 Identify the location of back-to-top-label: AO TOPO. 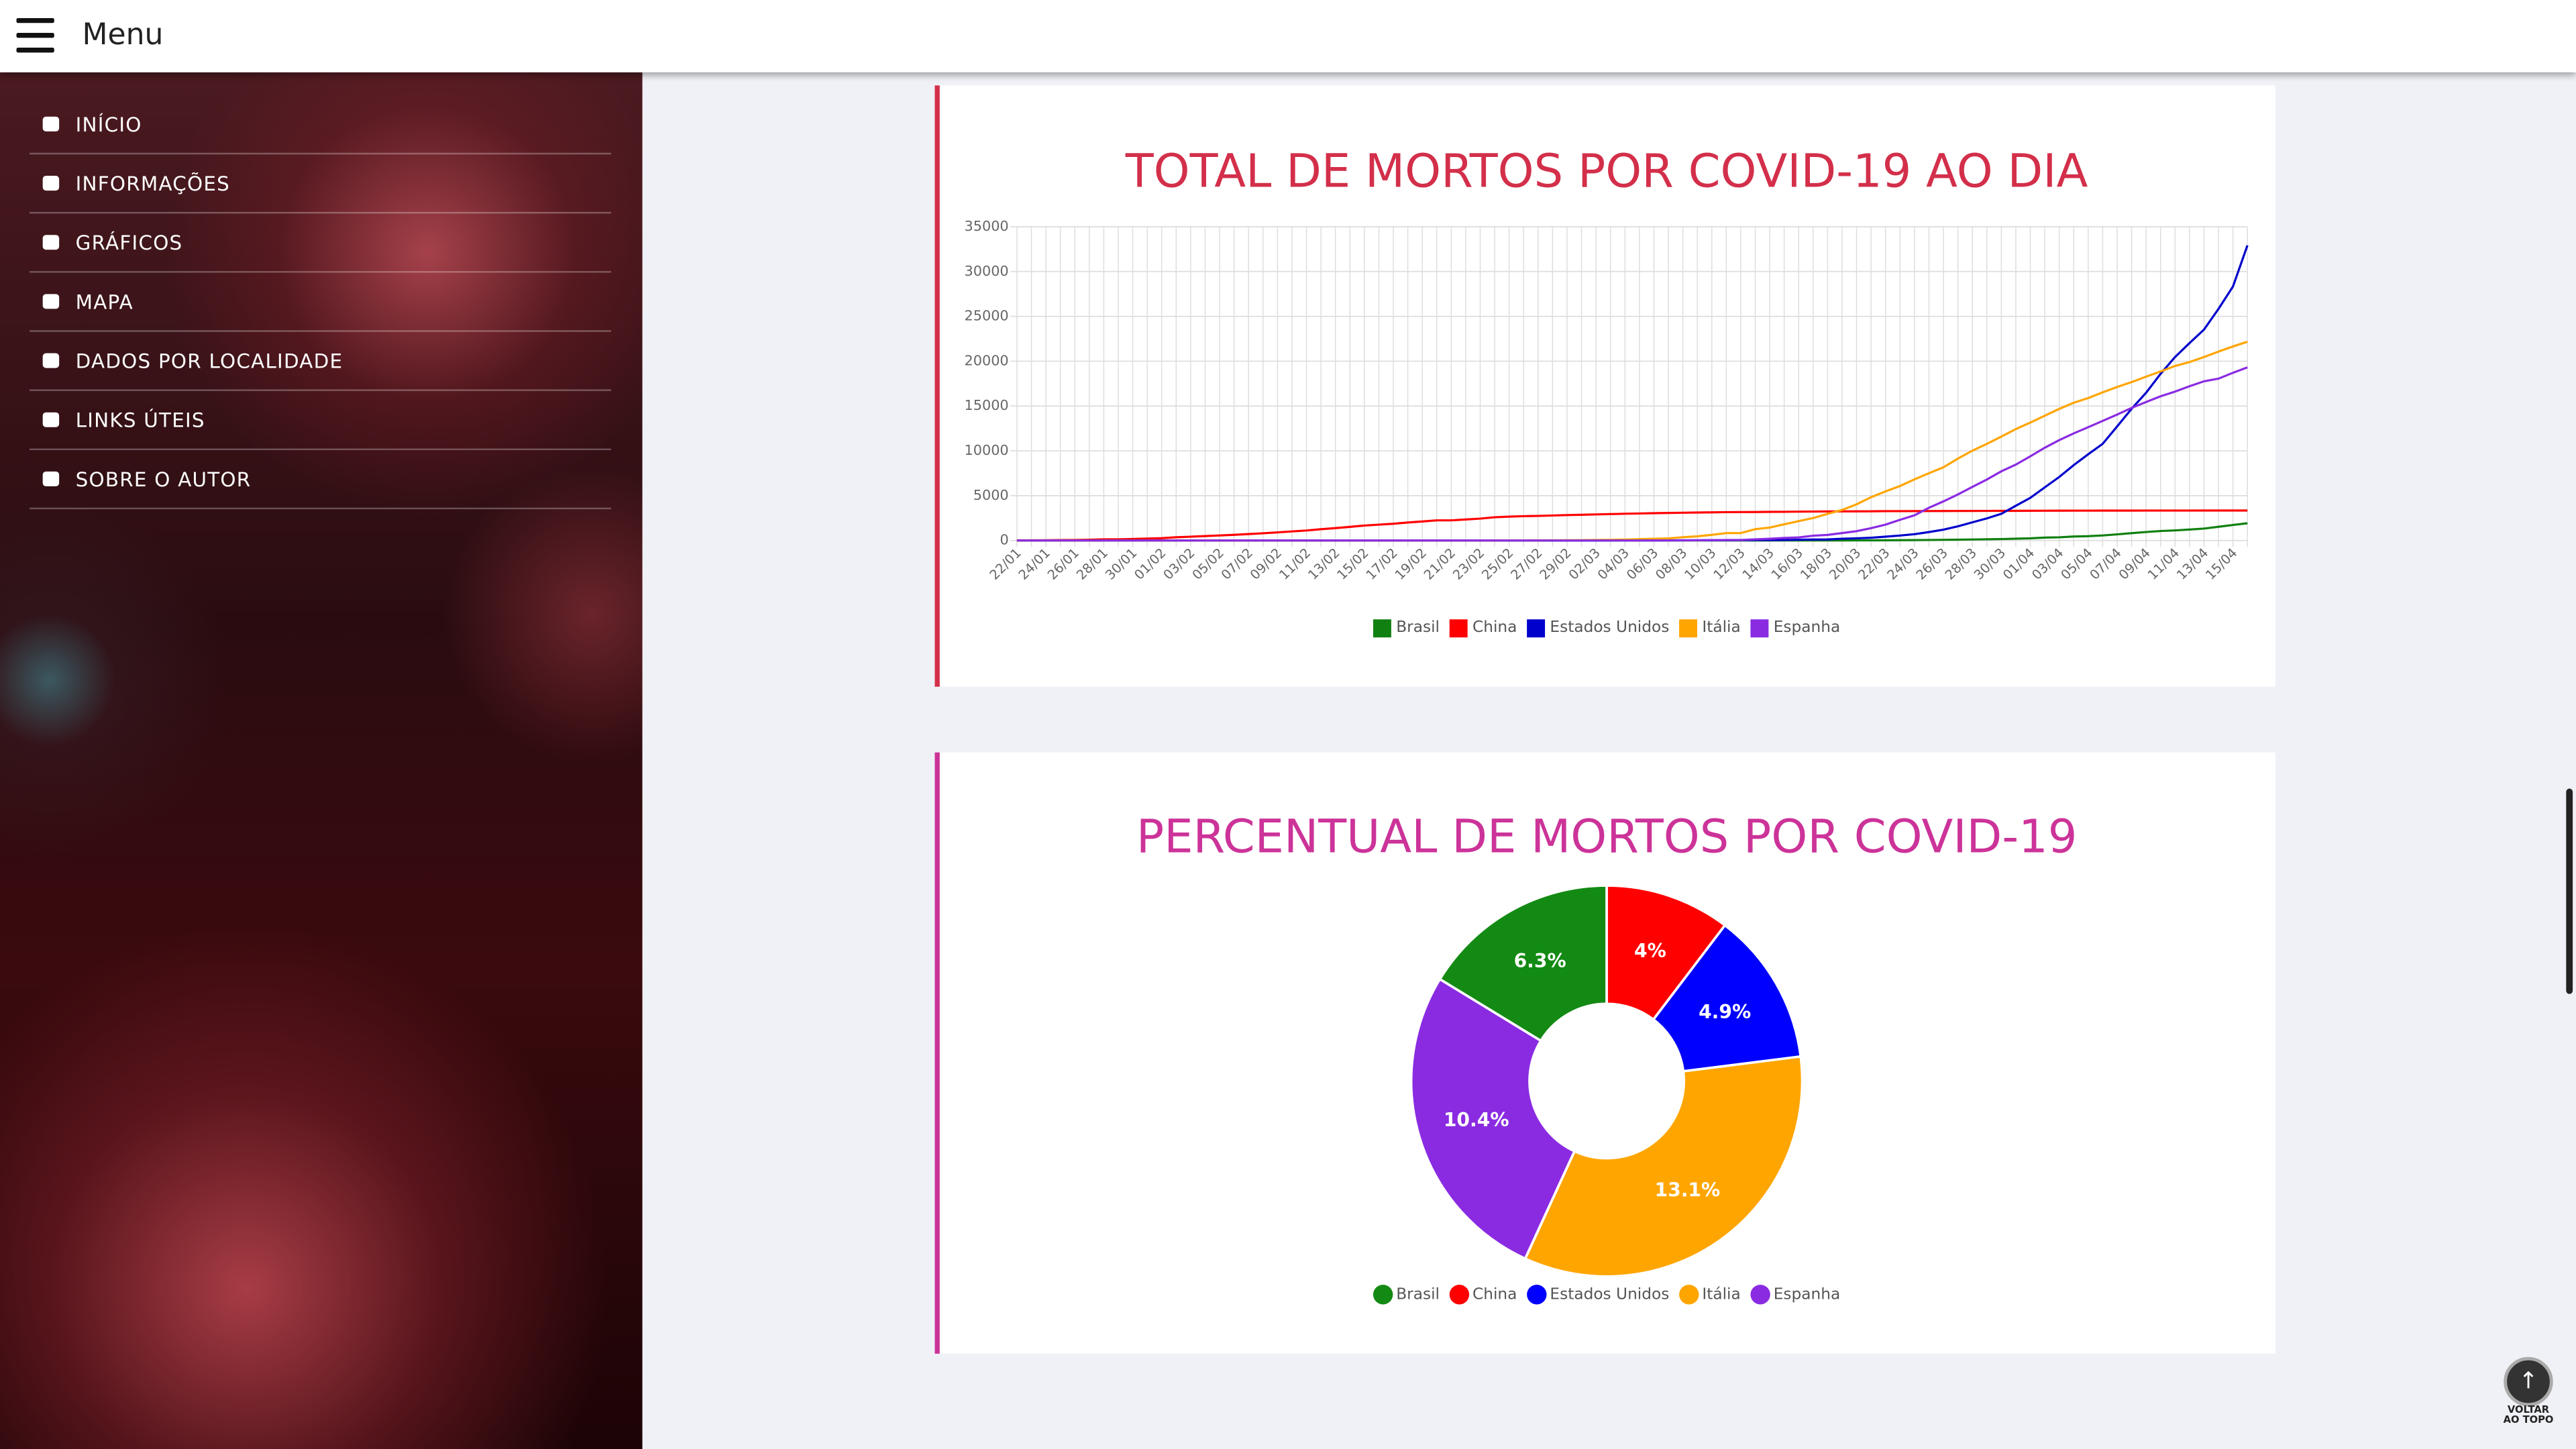
(2528, 1420).